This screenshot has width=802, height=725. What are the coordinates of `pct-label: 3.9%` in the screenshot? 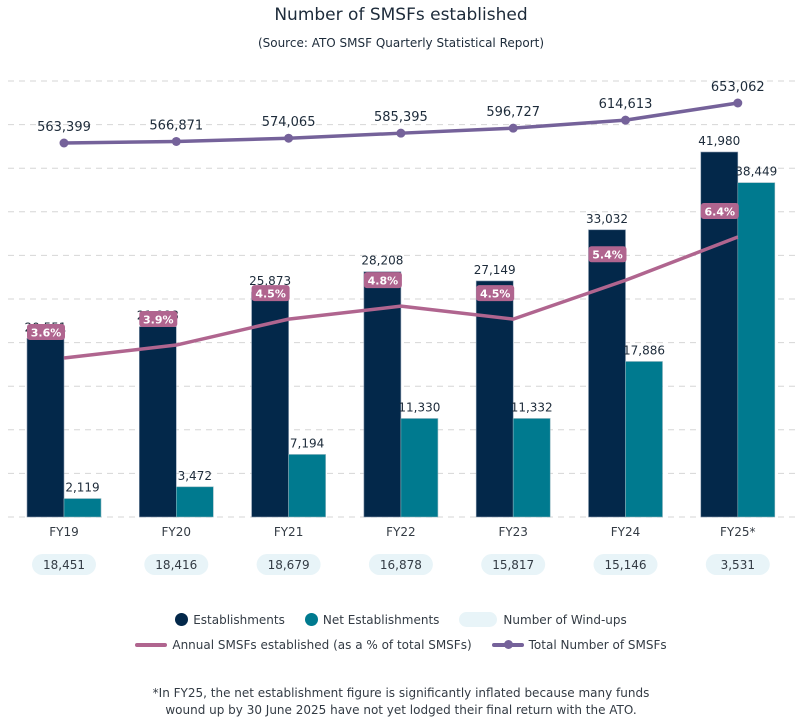 It's located at (158, 320).